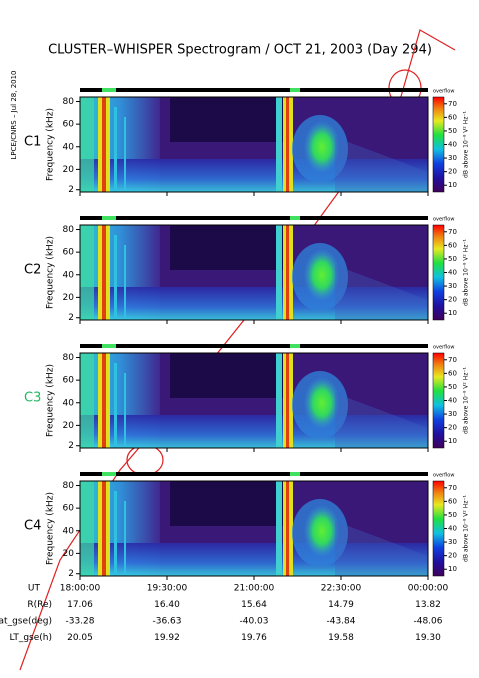  What do you see at coordinates (341, 638) in the screenshot?
I see `ephemeris-cell: 19.58` at bounding box center [341, 638].